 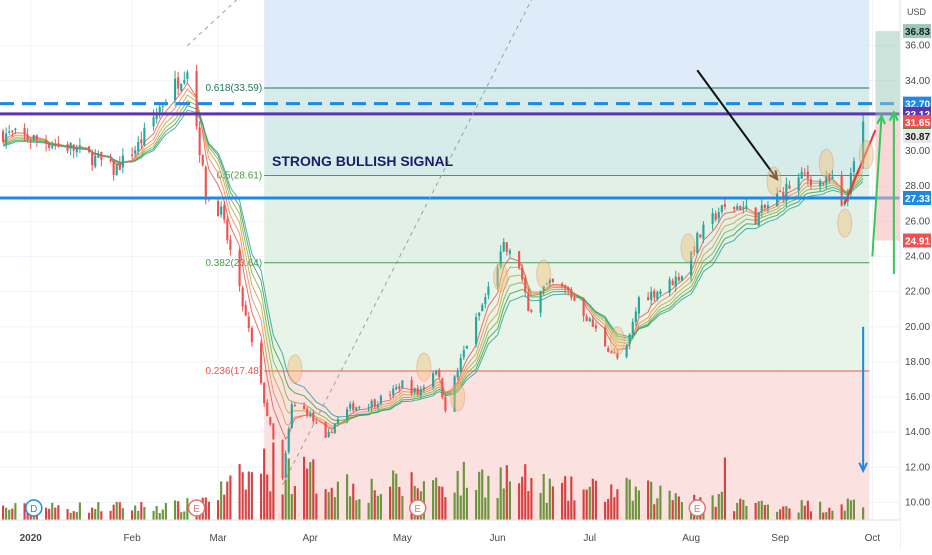 I want to click on green-arrow-head, so click(x=881, y=119).